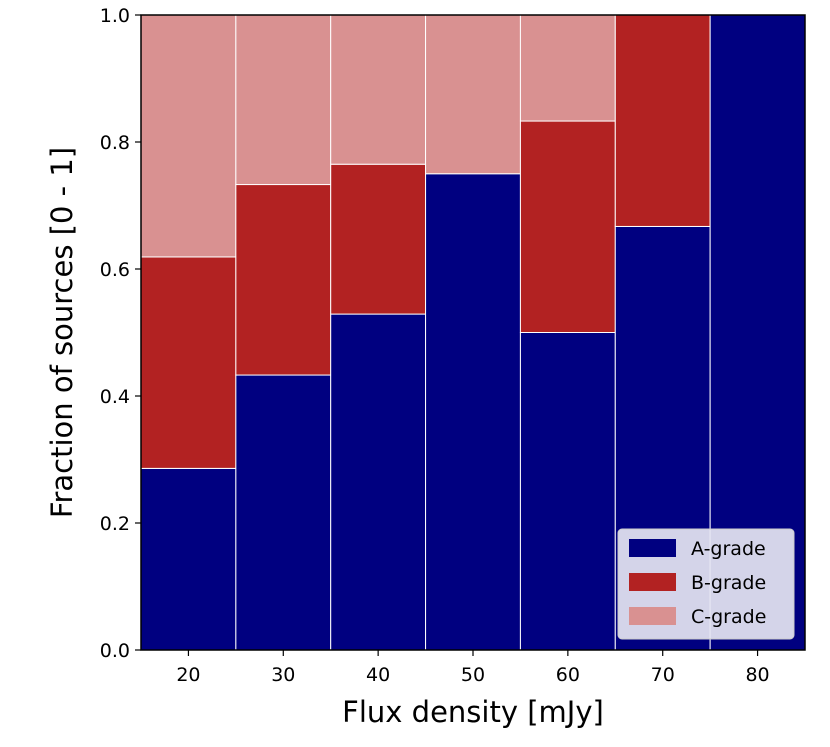 The image size is (830, 747). I want to click on y-tick-label: 0.4, so click(115, 397).